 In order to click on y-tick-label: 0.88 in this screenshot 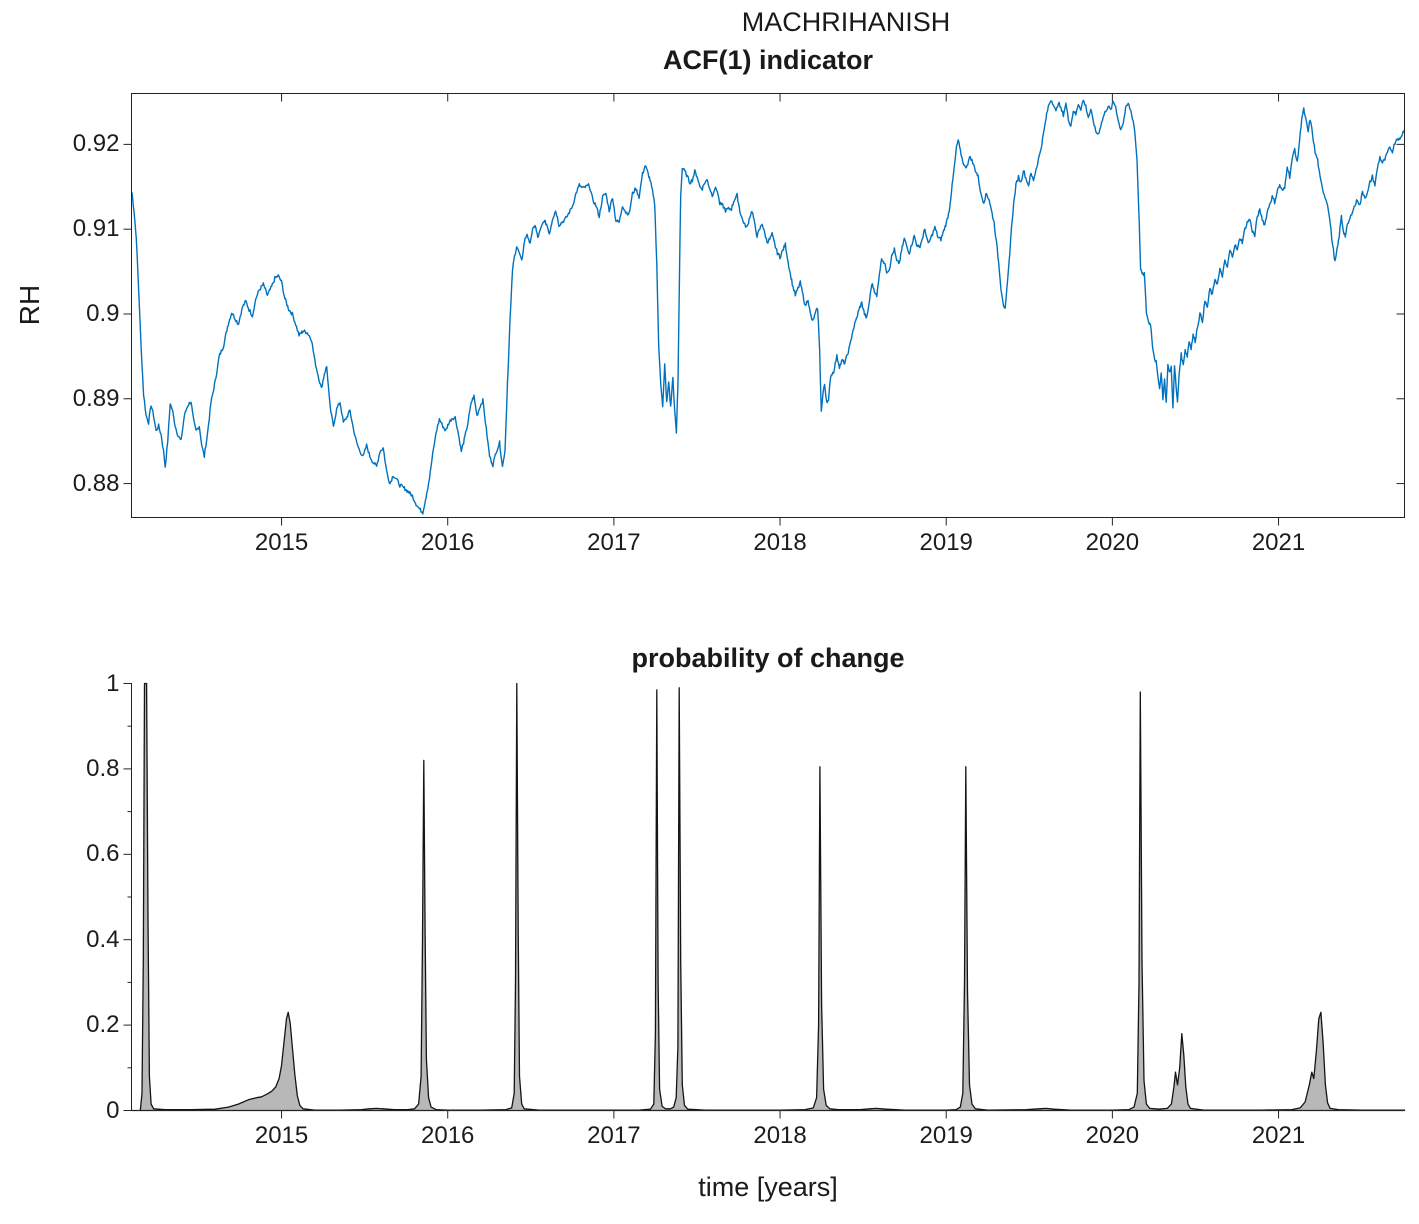, I will do `click(96, 483)`.